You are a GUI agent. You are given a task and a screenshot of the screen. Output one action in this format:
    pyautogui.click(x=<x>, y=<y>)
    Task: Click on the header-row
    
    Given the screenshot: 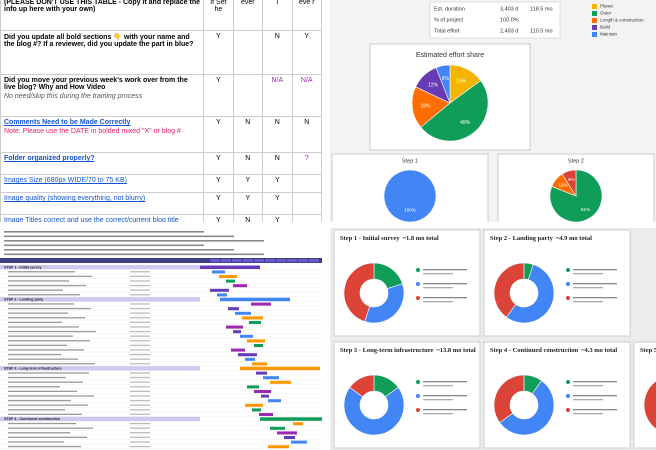 What is the action you would take?
    pyautogui.click(x=161, y=260)
    